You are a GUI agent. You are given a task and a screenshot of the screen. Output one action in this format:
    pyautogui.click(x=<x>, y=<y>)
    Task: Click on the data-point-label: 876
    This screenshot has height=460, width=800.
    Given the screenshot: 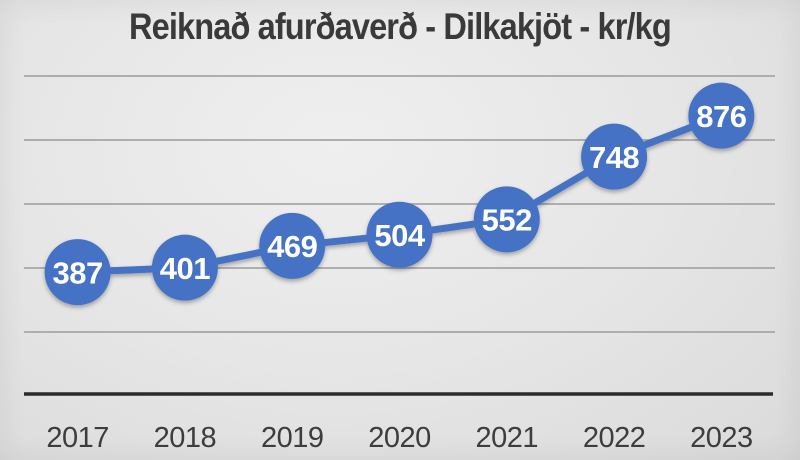 What is the action you would take?
    pyautogui.click(x=721, y=116)
    